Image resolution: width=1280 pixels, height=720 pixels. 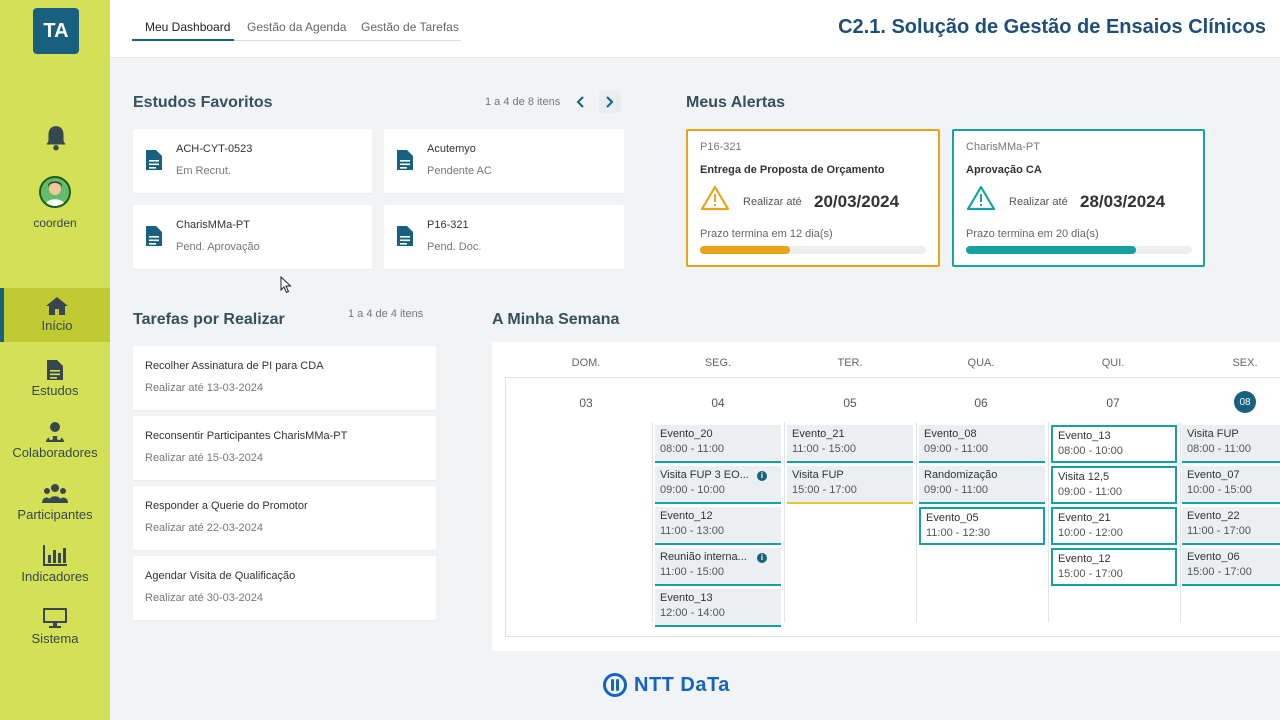 What do you see at coordinates (686, 516) in the screenshot?
I see `event-name: Evento_12` at bounding box center [686, 516].